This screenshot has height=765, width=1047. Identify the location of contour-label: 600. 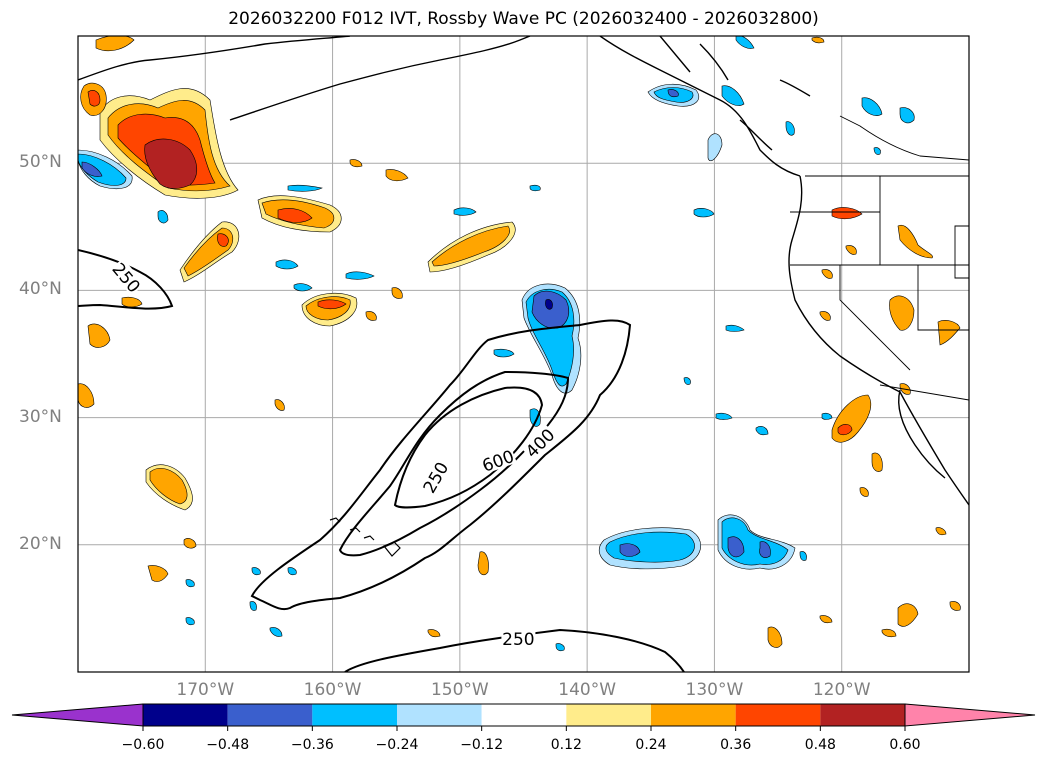
(498, 462).